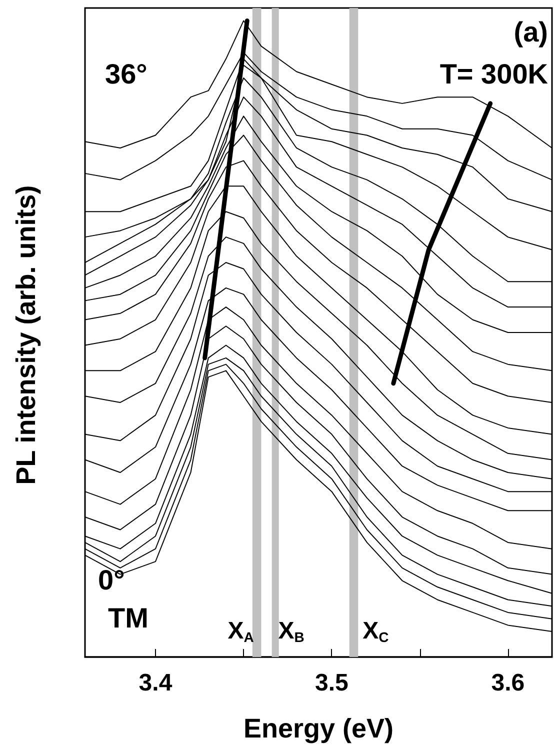 This screenshot has height=747, width=554. Describe the element at coordinates (126, 74) in the screenshot. I see `annotation: 36°` at that location.